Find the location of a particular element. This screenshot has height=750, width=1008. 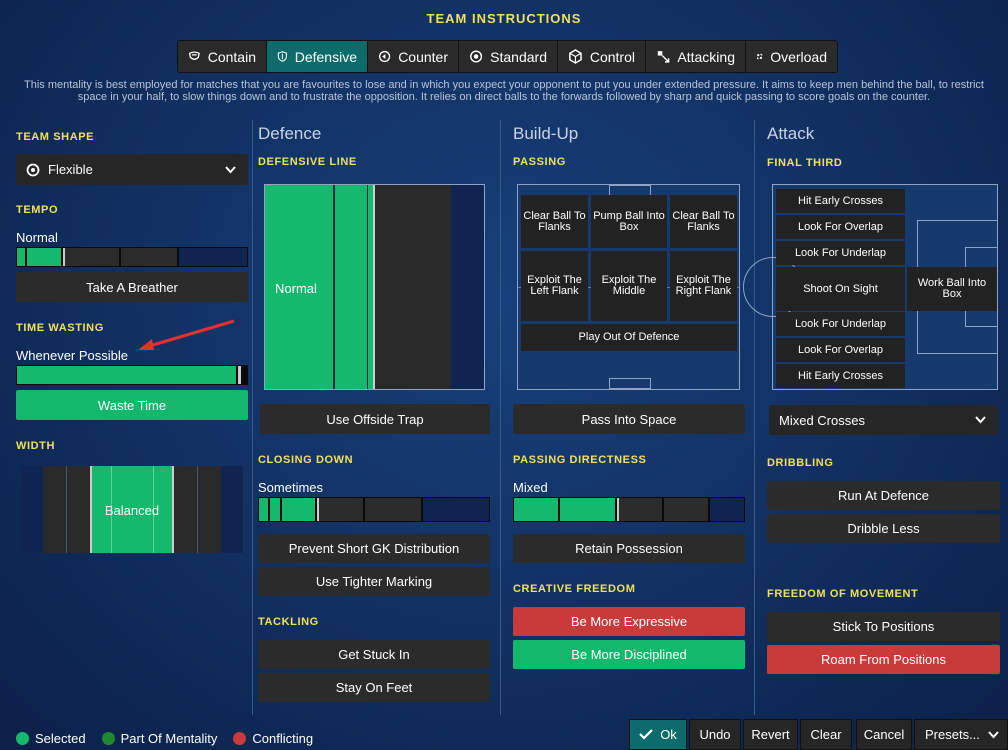

team-shape-header: TEAM SHAPE is located at coordinates (55, 137).